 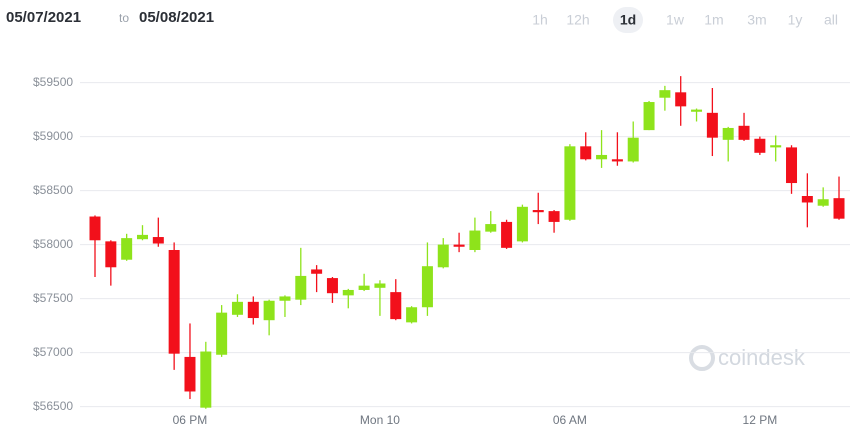 What do you see at coordinates (760, 420) in the screenshot?
I see `x-tick-label: 12 PM` at bounding box center [760, 420].